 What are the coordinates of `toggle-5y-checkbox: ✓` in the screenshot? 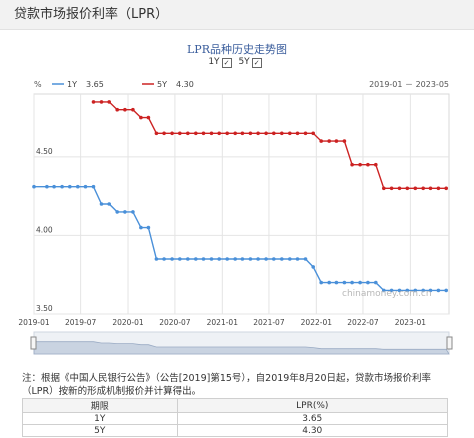 It's located at (256, 63).